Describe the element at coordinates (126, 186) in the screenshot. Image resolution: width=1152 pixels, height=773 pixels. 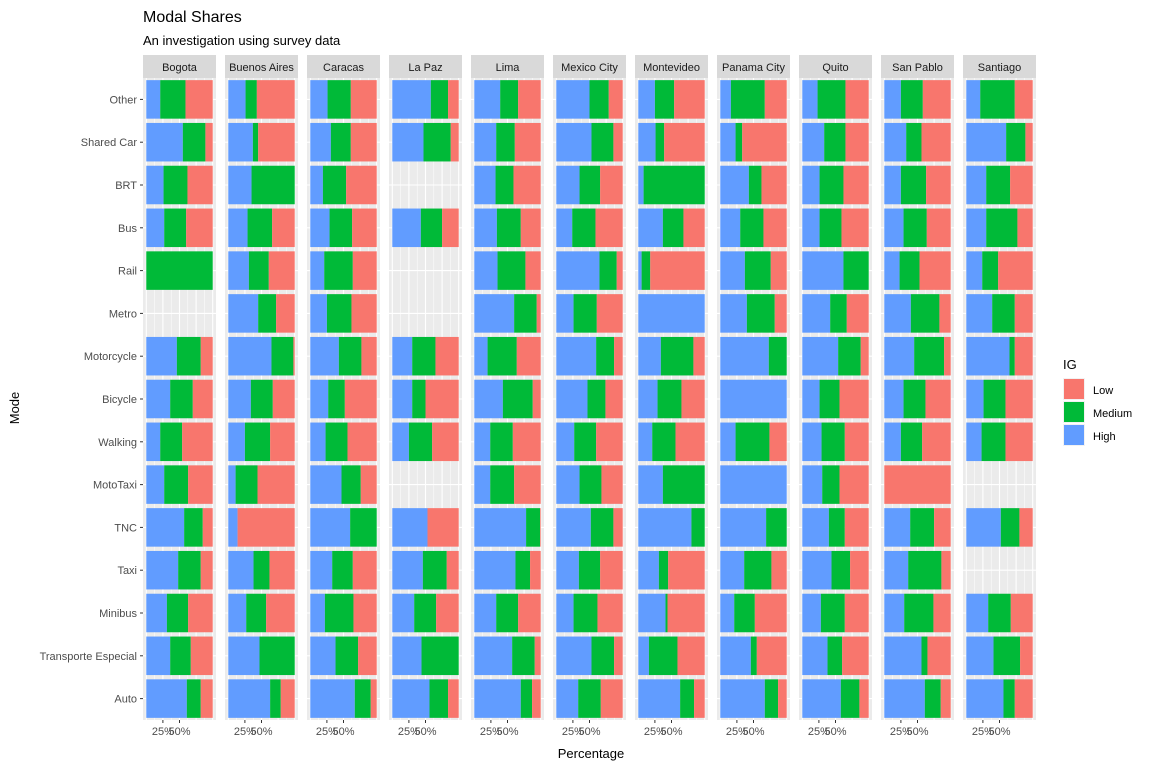
I see `y-tick-label: BRT` at that location.